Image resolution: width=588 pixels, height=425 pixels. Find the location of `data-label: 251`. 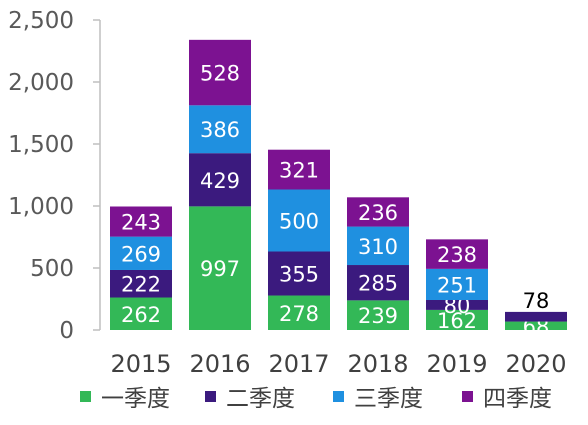

data-label: 251 is located at coordinates (457, 285).